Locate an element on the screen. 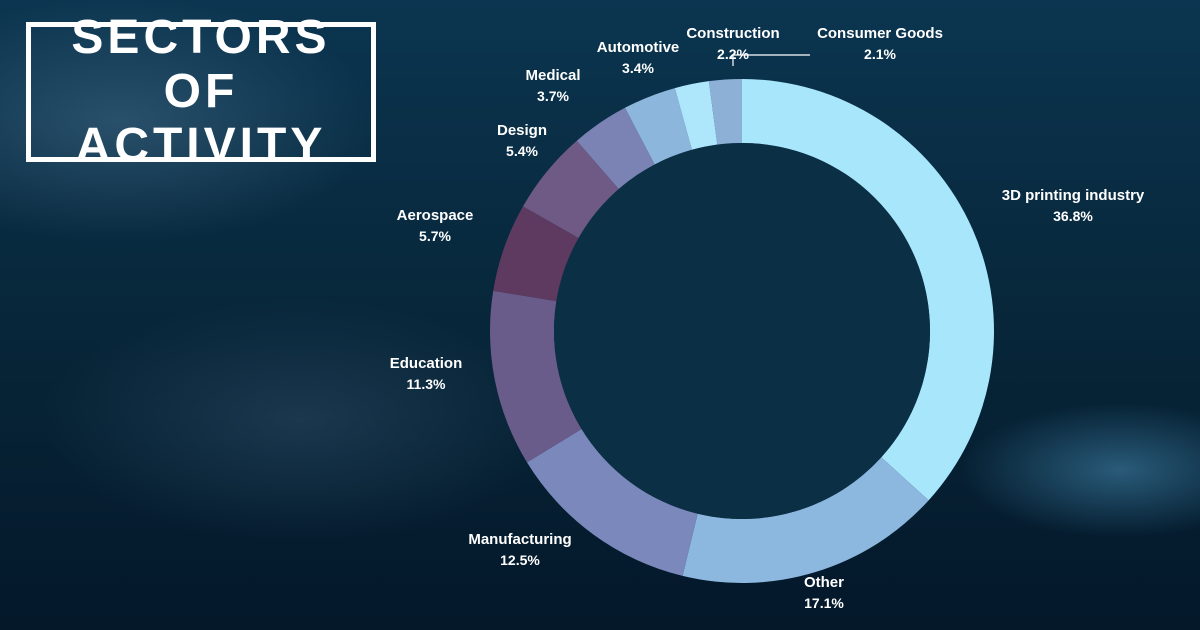 The image size is (1200, 630). value-label-other: 17.1% is located at coordinates (824, 603).